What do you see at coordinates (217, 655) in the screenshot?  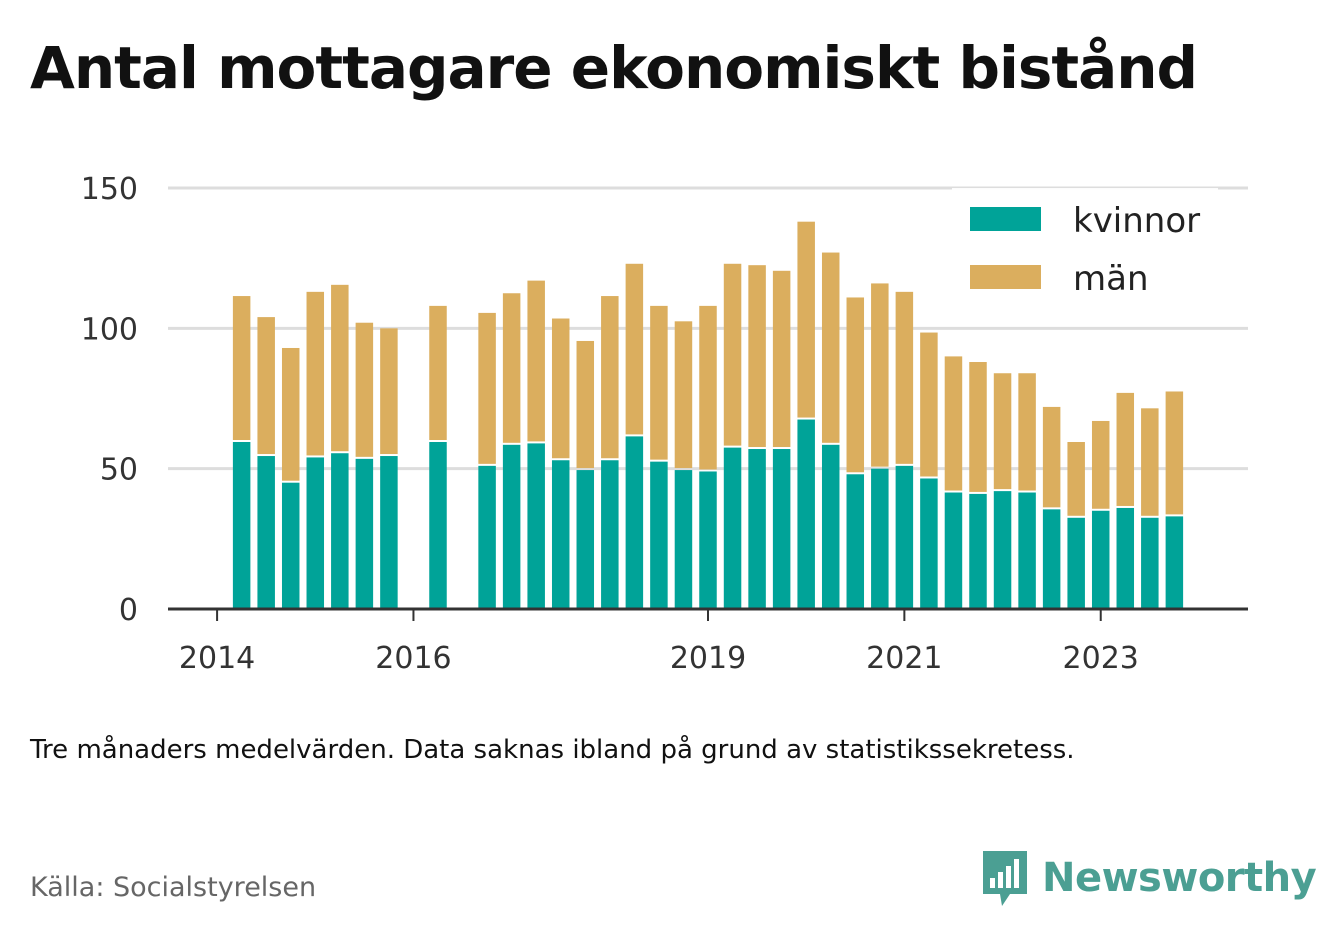 I see `x-tick-label: 2014` at bounding box center [217, 655].